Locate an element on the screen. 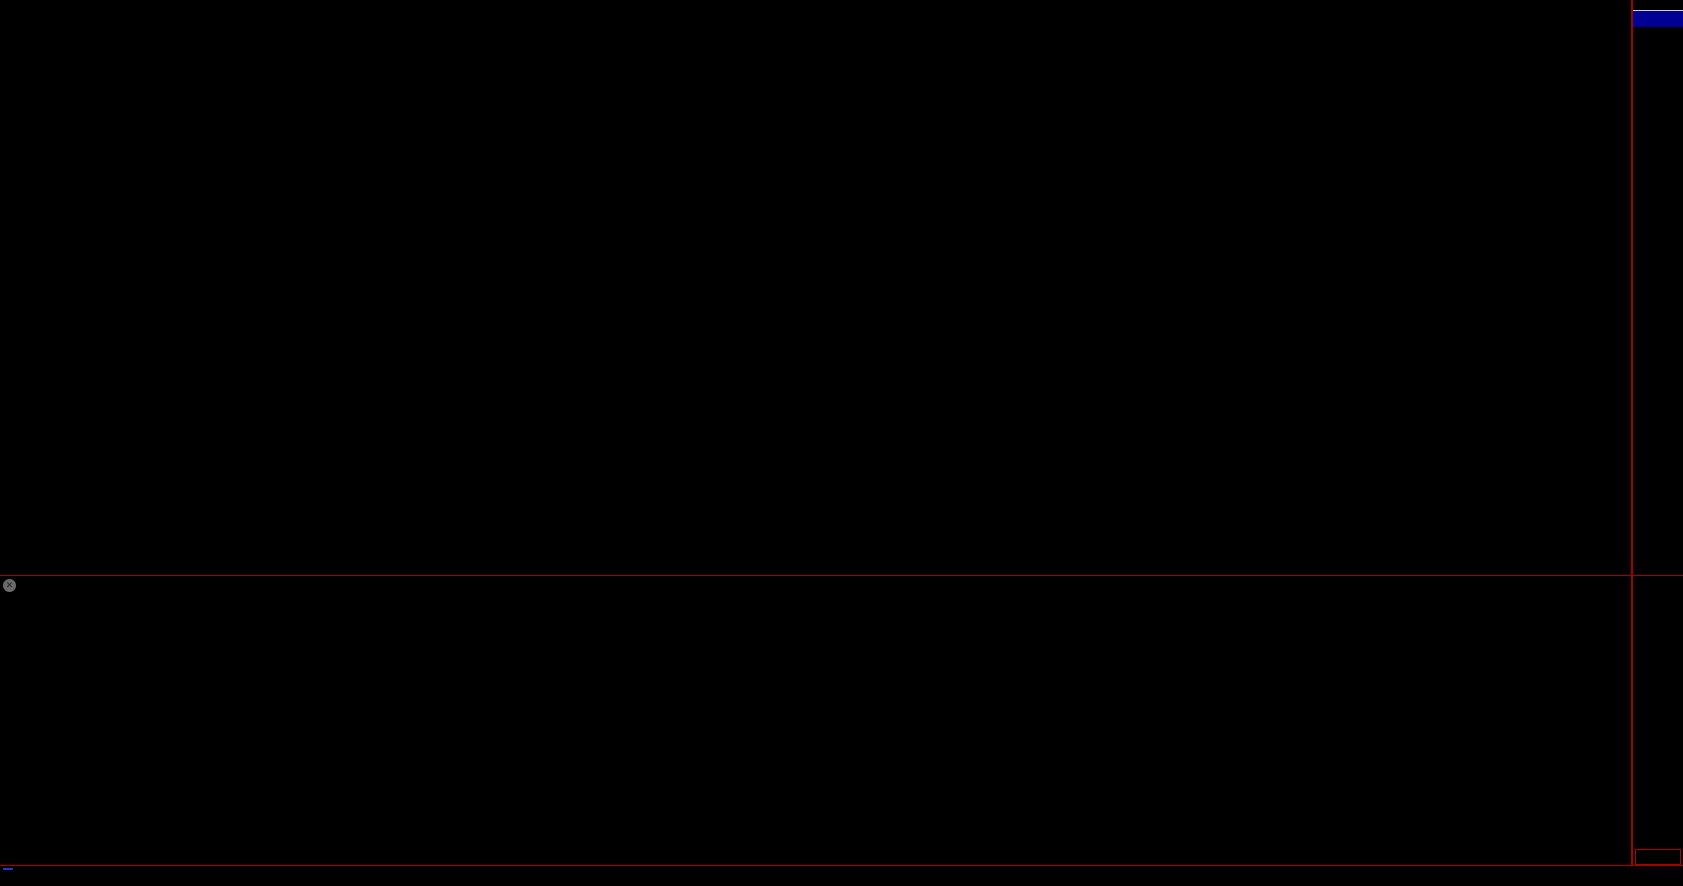 The image size is (1683, 886). y-axis-line is located at coordinates (1632, 443).